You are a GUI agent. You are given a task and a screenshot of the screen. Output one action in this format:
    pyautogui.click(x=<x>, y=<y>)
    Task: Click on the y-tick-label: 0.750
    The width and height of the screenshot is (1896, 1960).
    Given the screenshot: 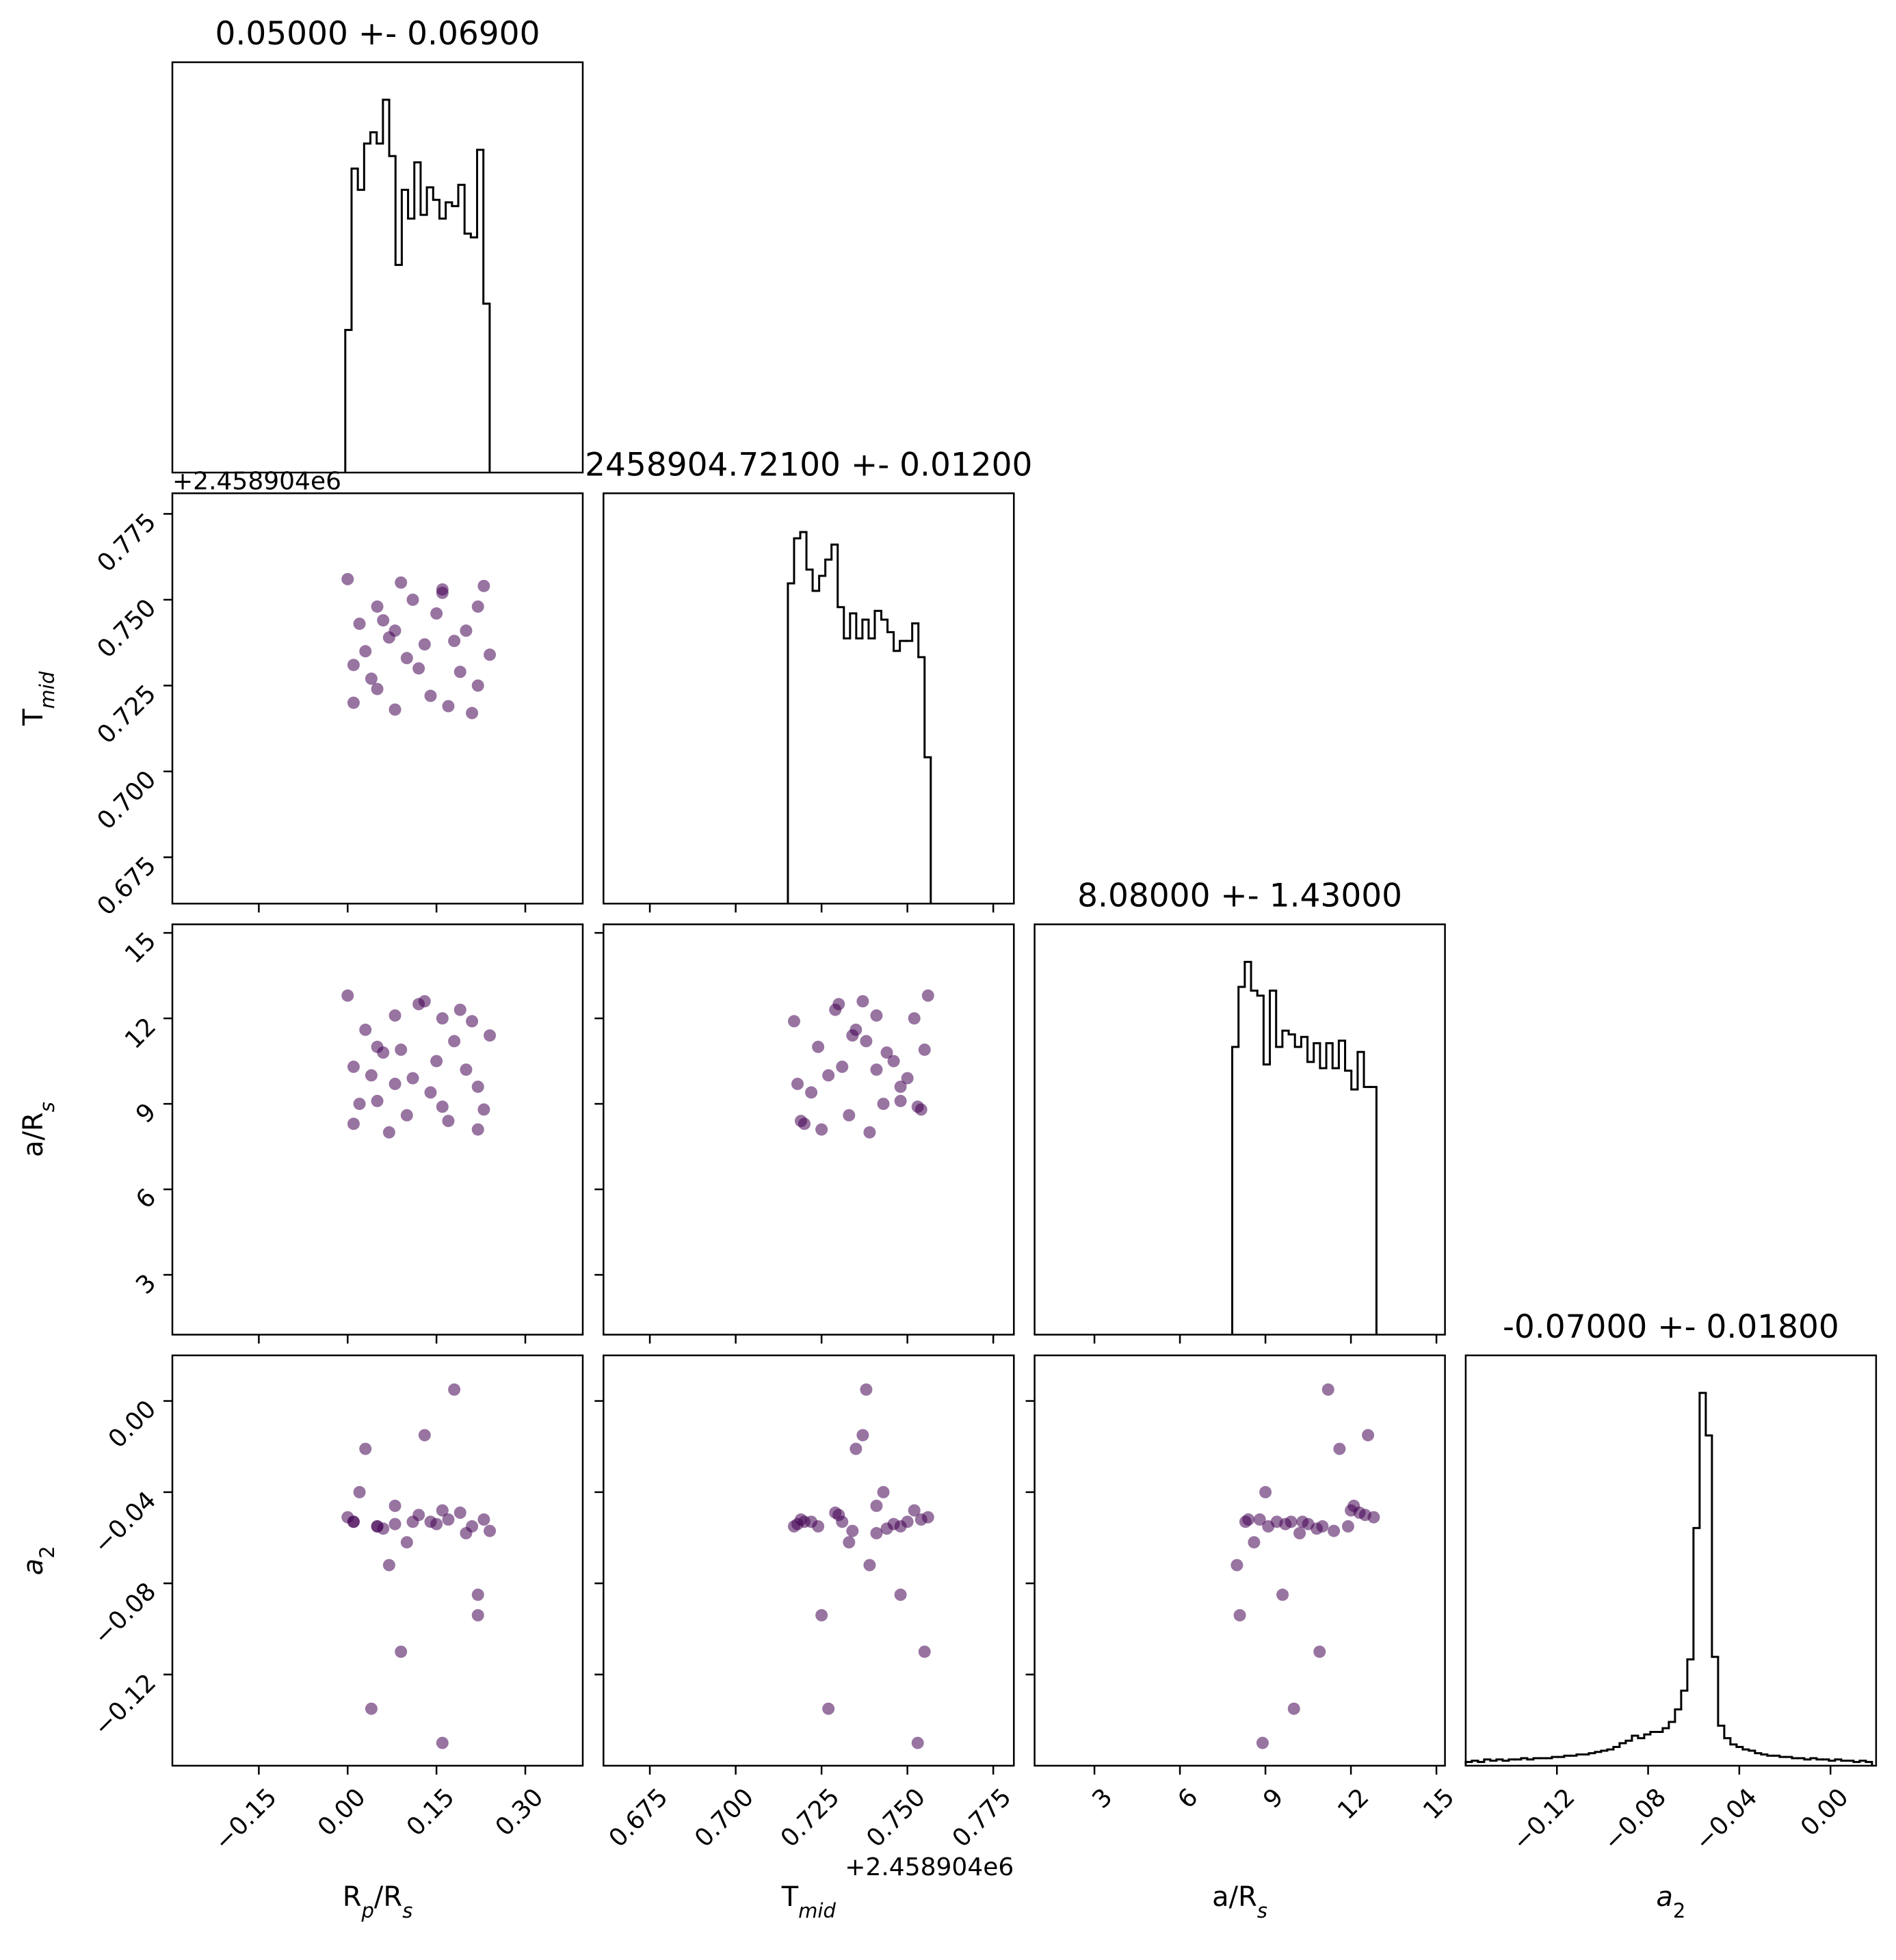 What is the action you would take?
    pyautogui.click(x=127, y=628)
    